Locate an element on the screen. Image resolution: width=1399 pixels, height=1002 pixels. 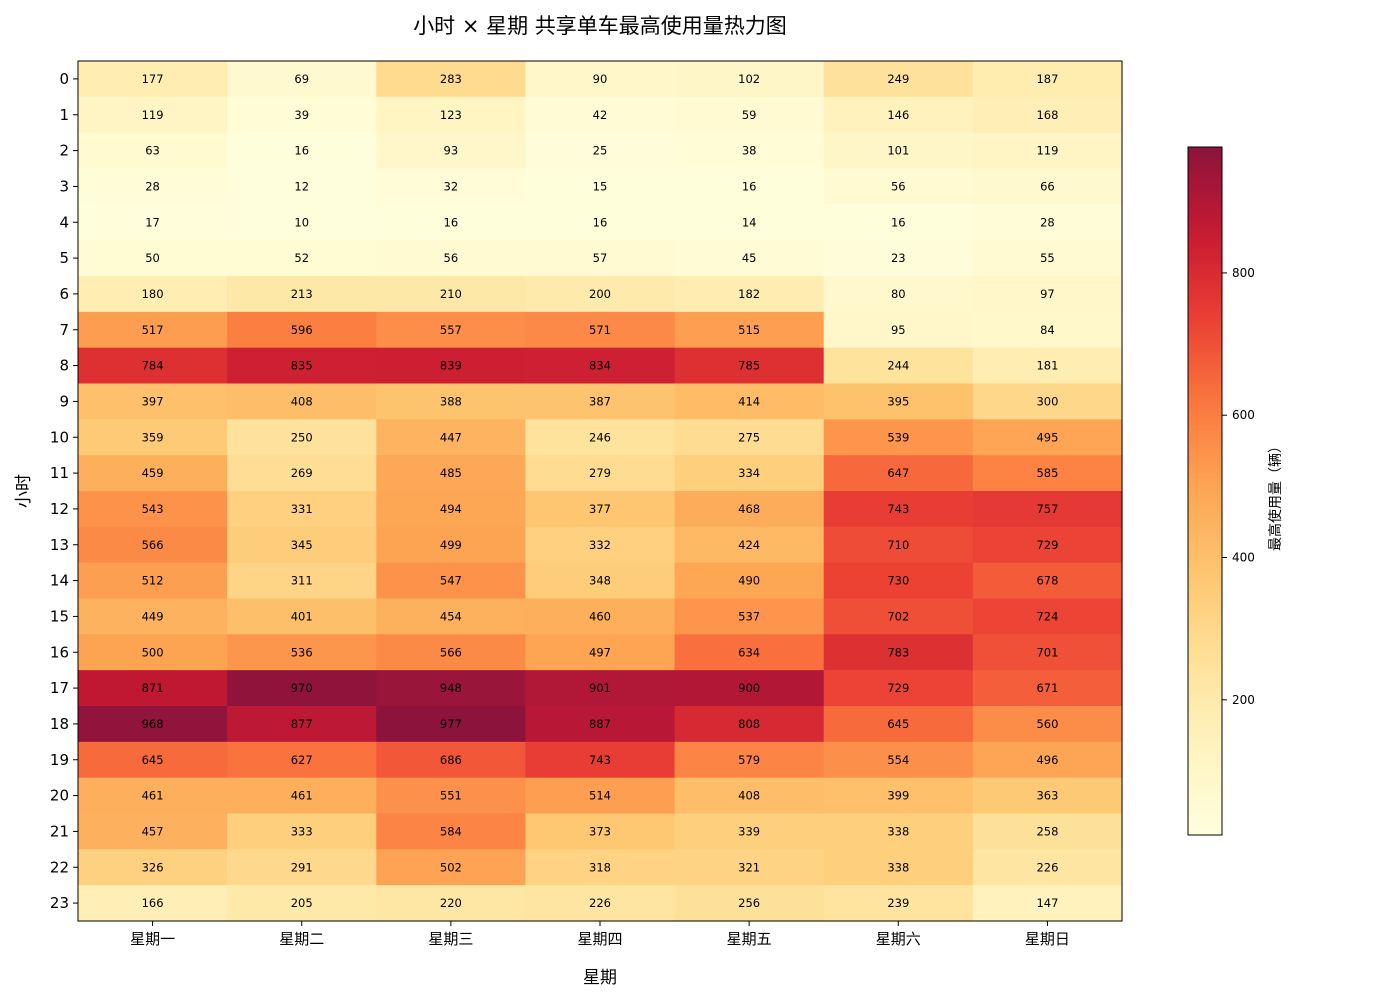
cell-value-label: 645 is located at coordinates (153, 760).